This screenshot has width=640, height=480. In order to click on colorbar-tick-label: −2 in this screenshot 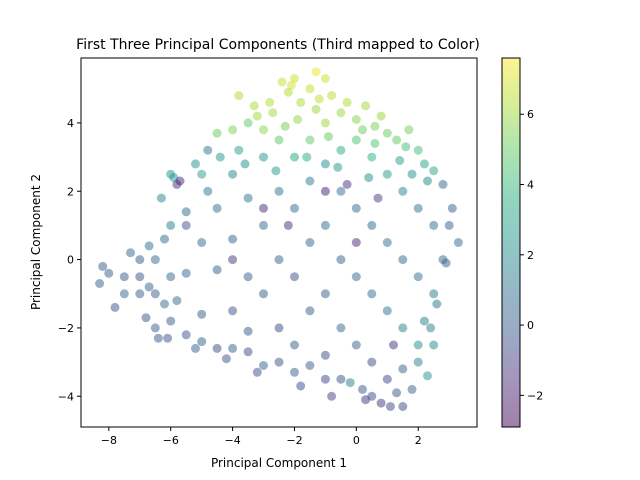, I will do `click(535, 395)`.